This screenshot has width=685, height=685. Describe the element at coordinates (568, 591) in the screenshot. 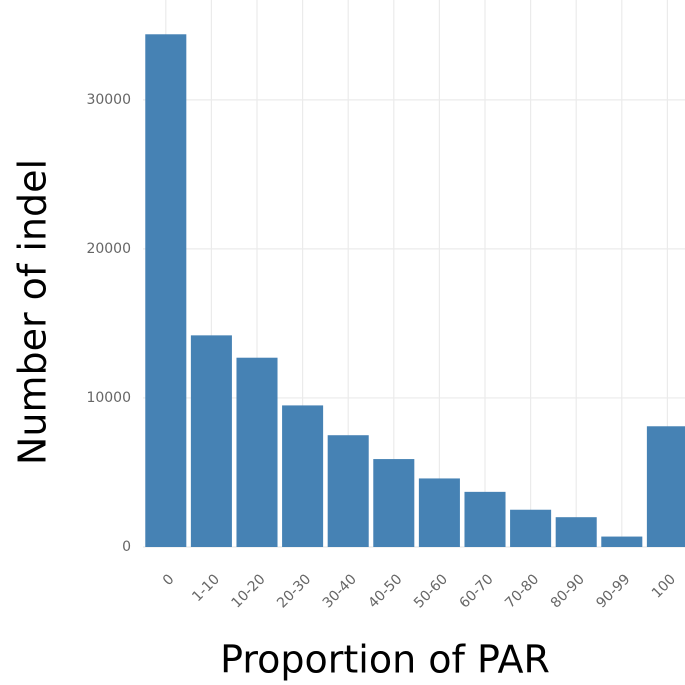

I see `x-tick-label: 80-90` at that location.